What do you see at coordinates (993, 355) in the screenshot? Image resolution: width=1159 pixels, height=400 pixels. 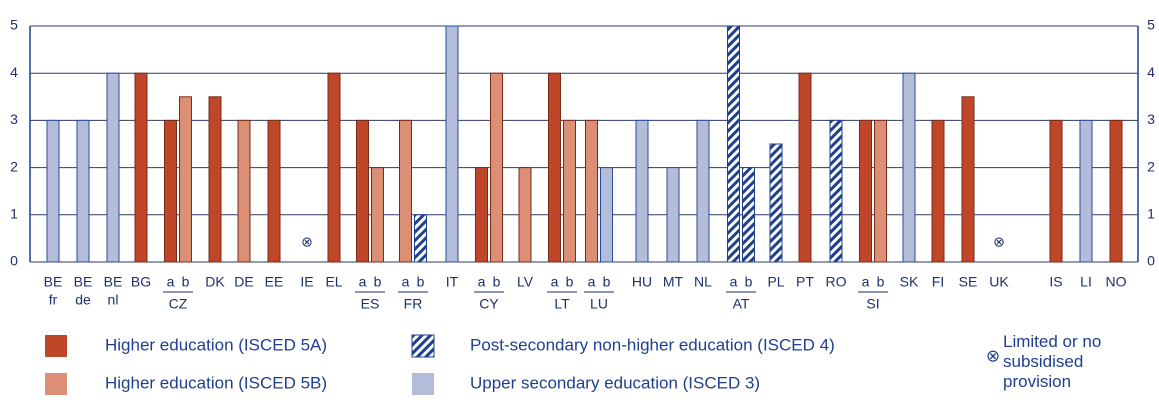 I see `legend-symbol: ⊗` at bounding box center [993, 355].